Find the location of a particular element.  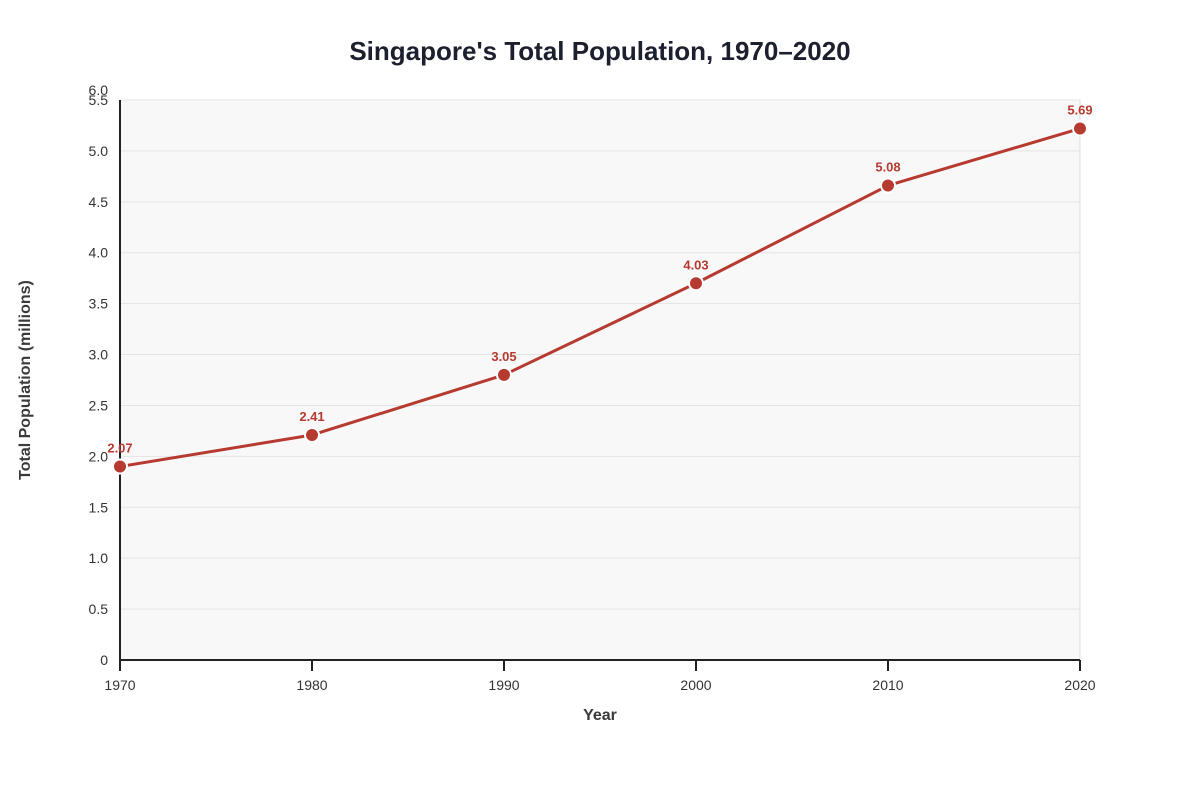

x-axis-ticks: 1970 1980 1990 2000 2010 2020 is located at coordinates (600, 676).